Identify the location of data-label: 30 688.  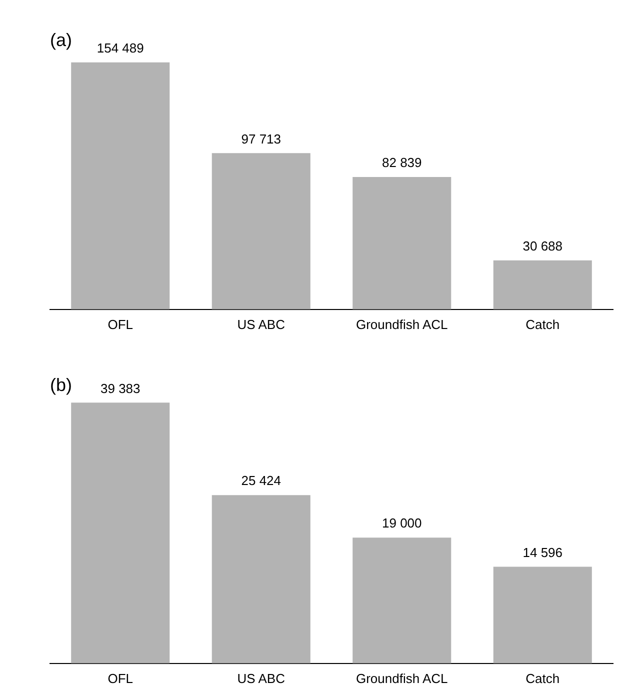
(542, 246).